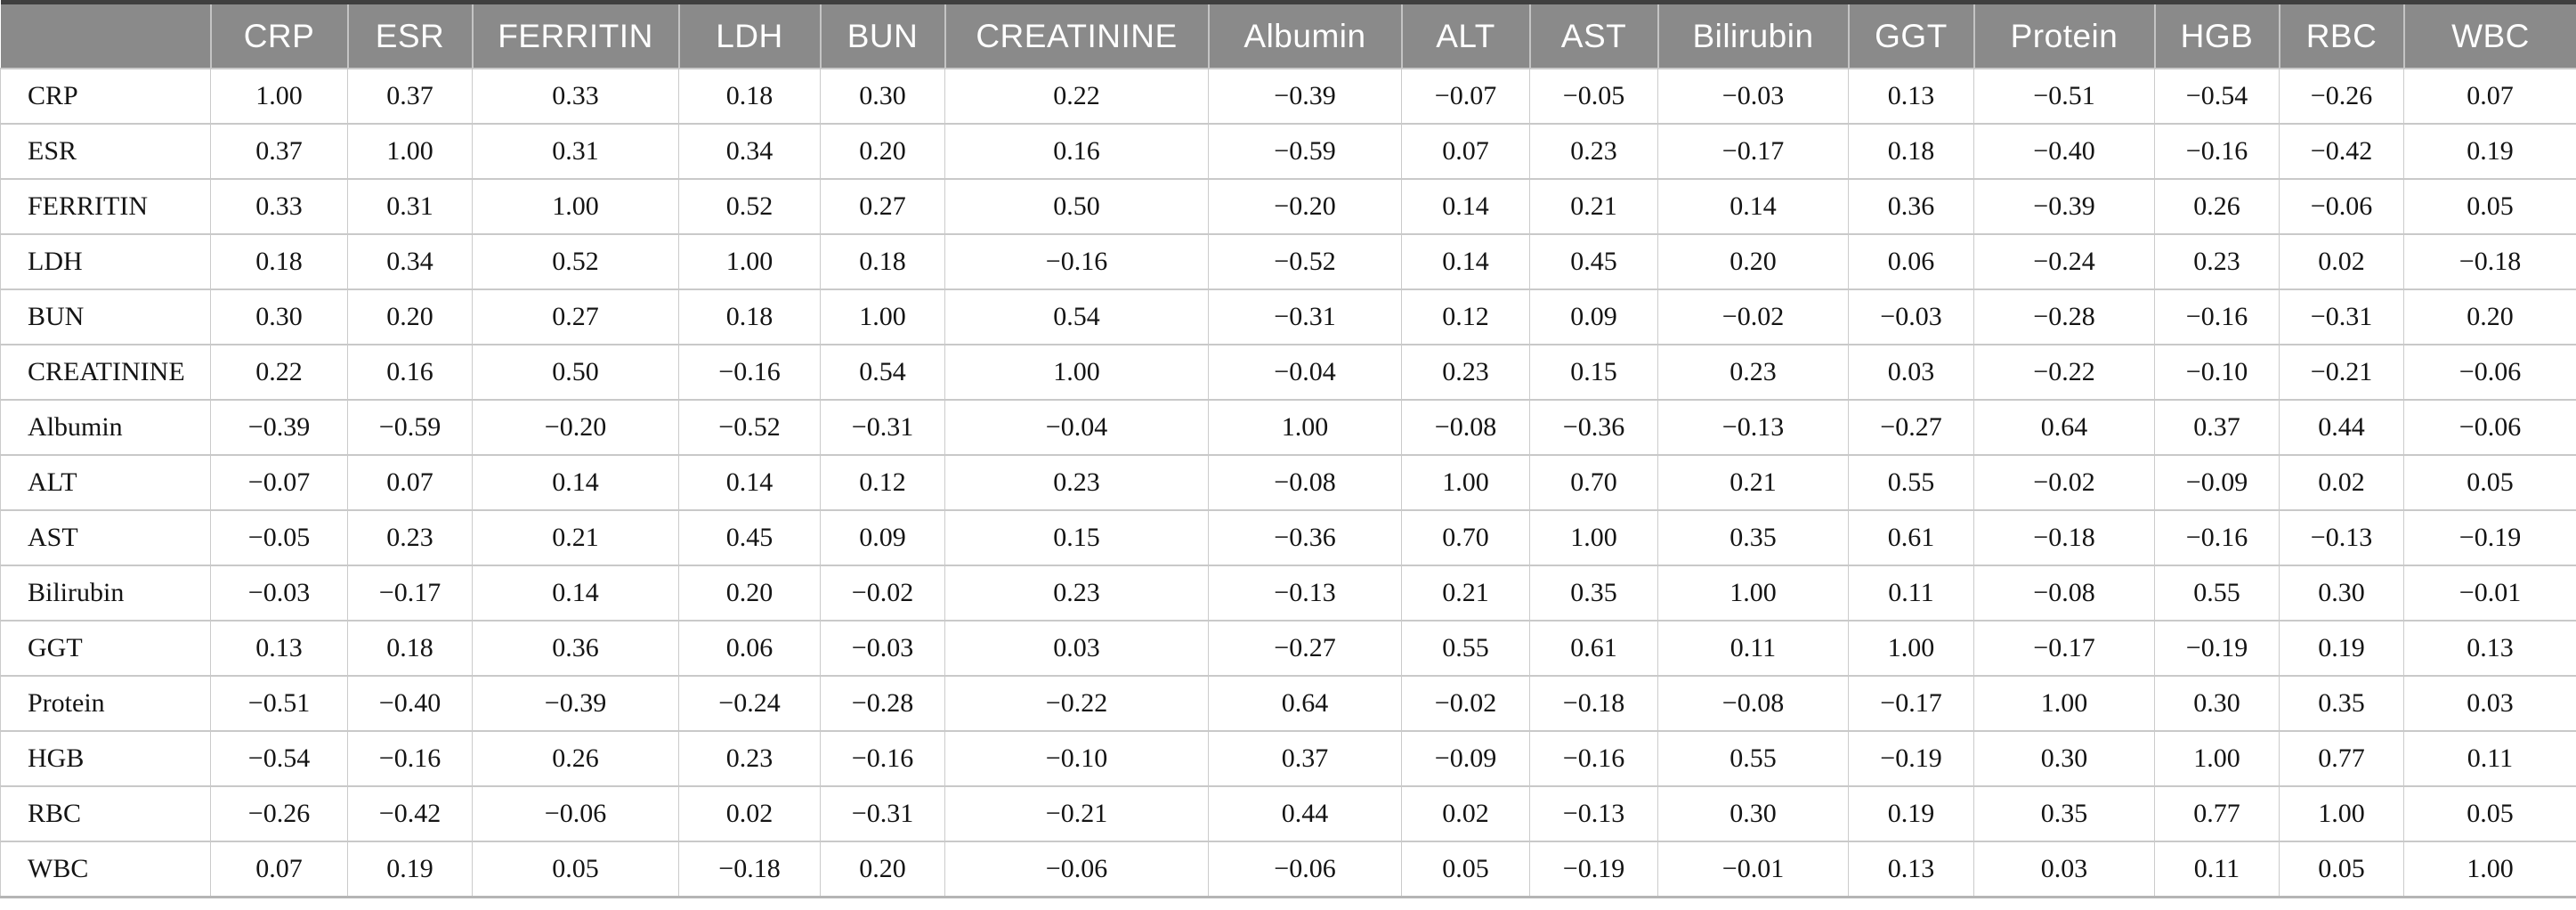  Describe the element at coordinates (279, 151) in the screenshot. I see `matrix-cell: 0.37` at that location.